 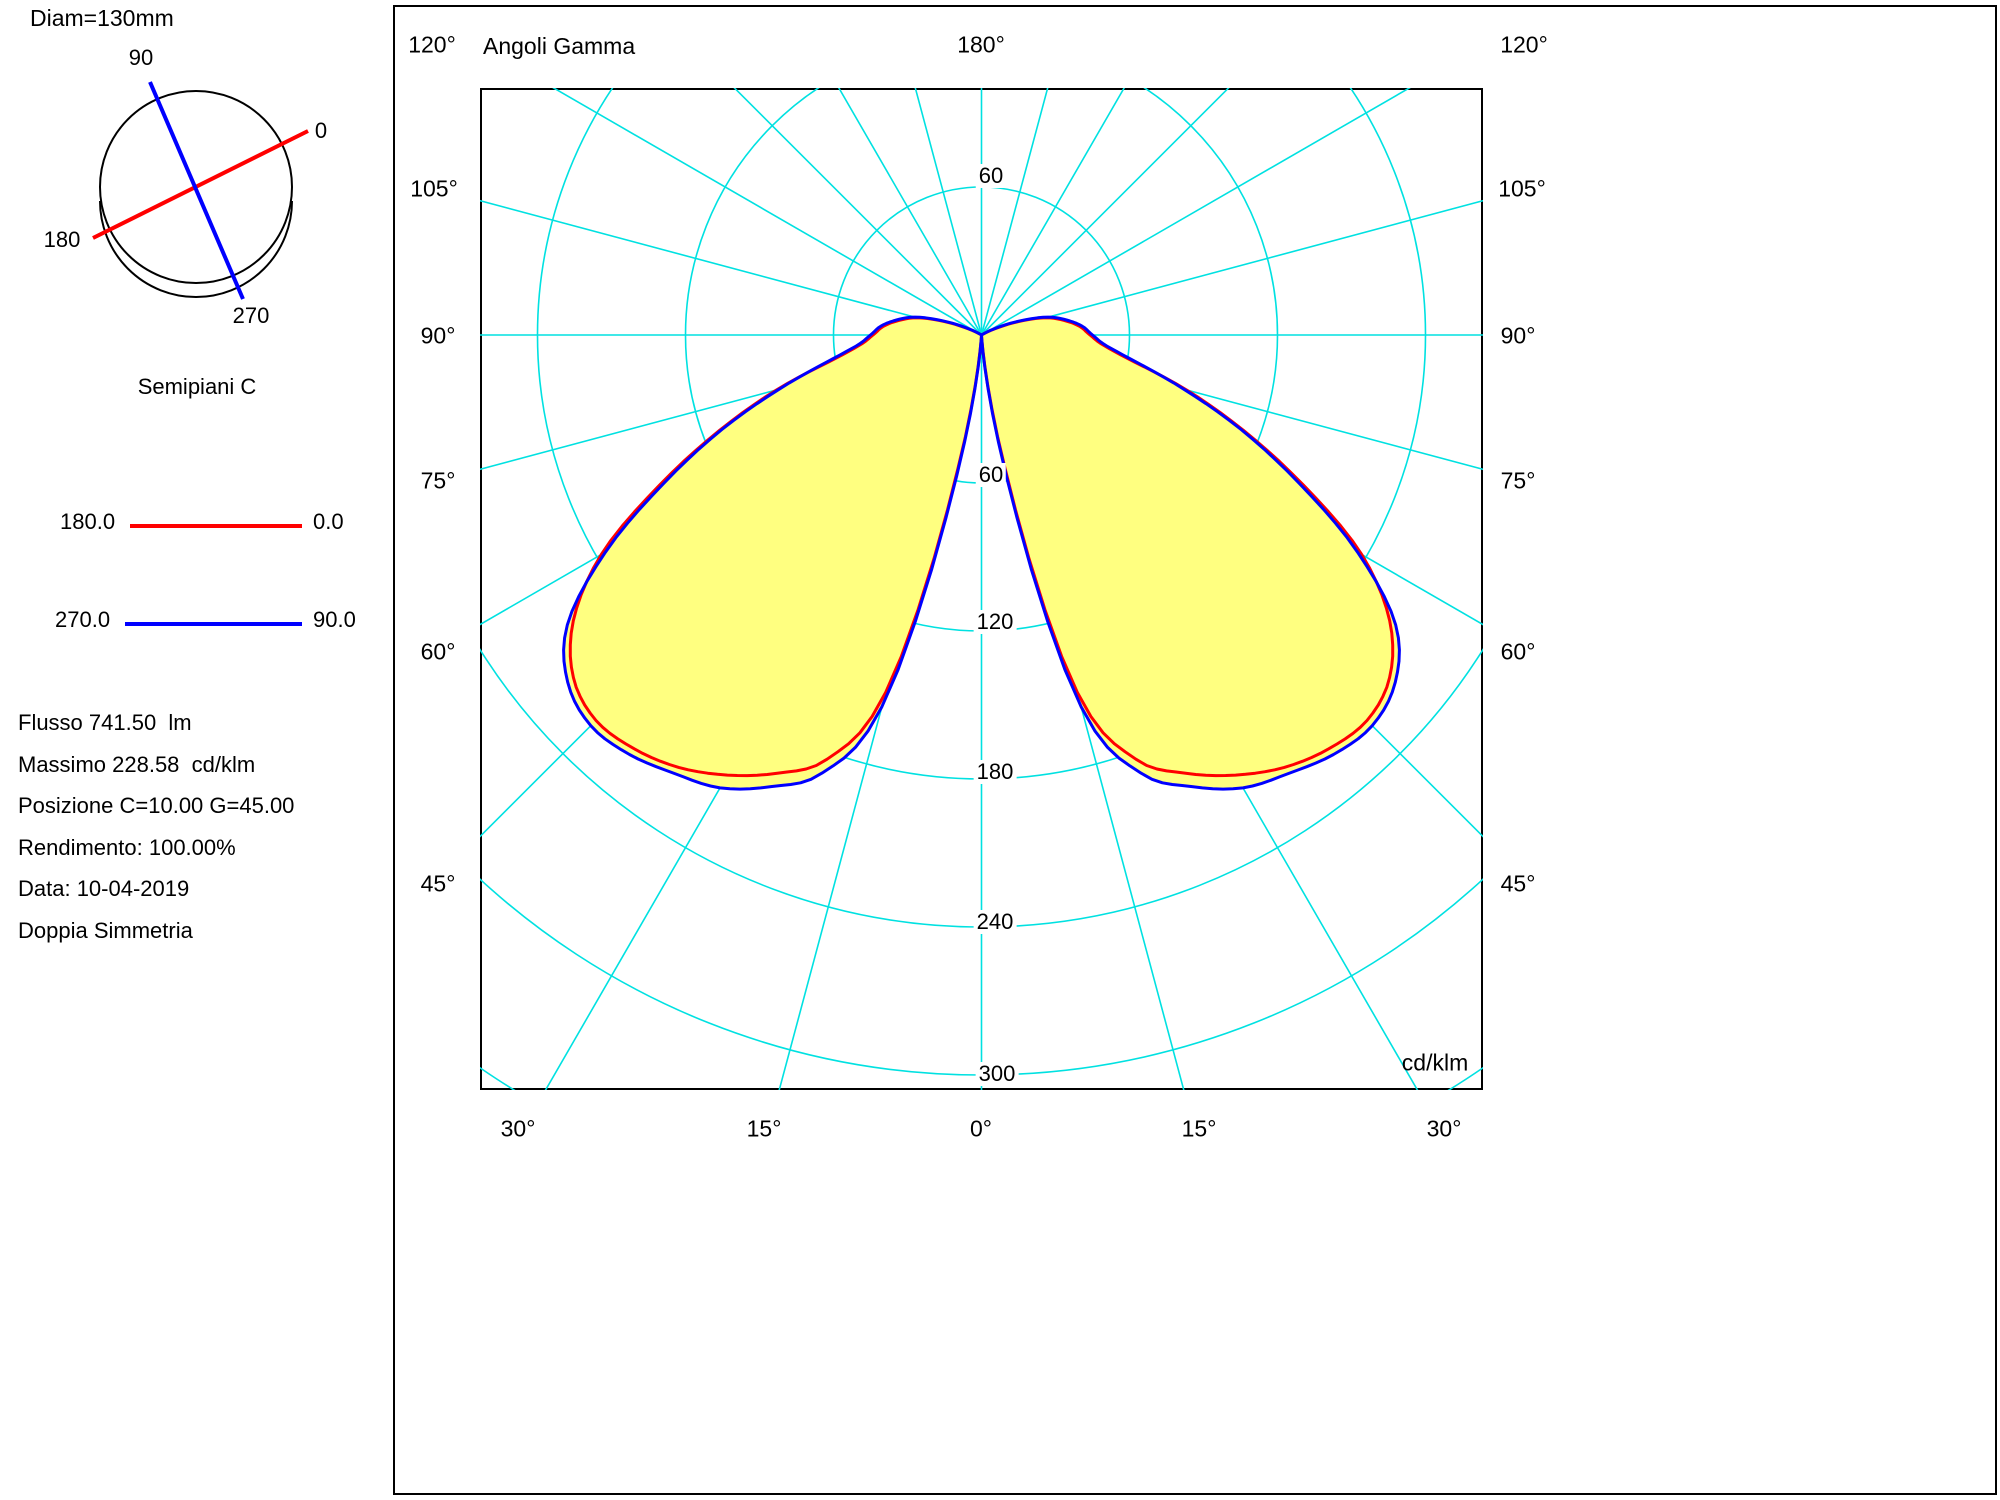 I want to click on legend-row2-right-label: 90.0, so click(x=334, y=619).